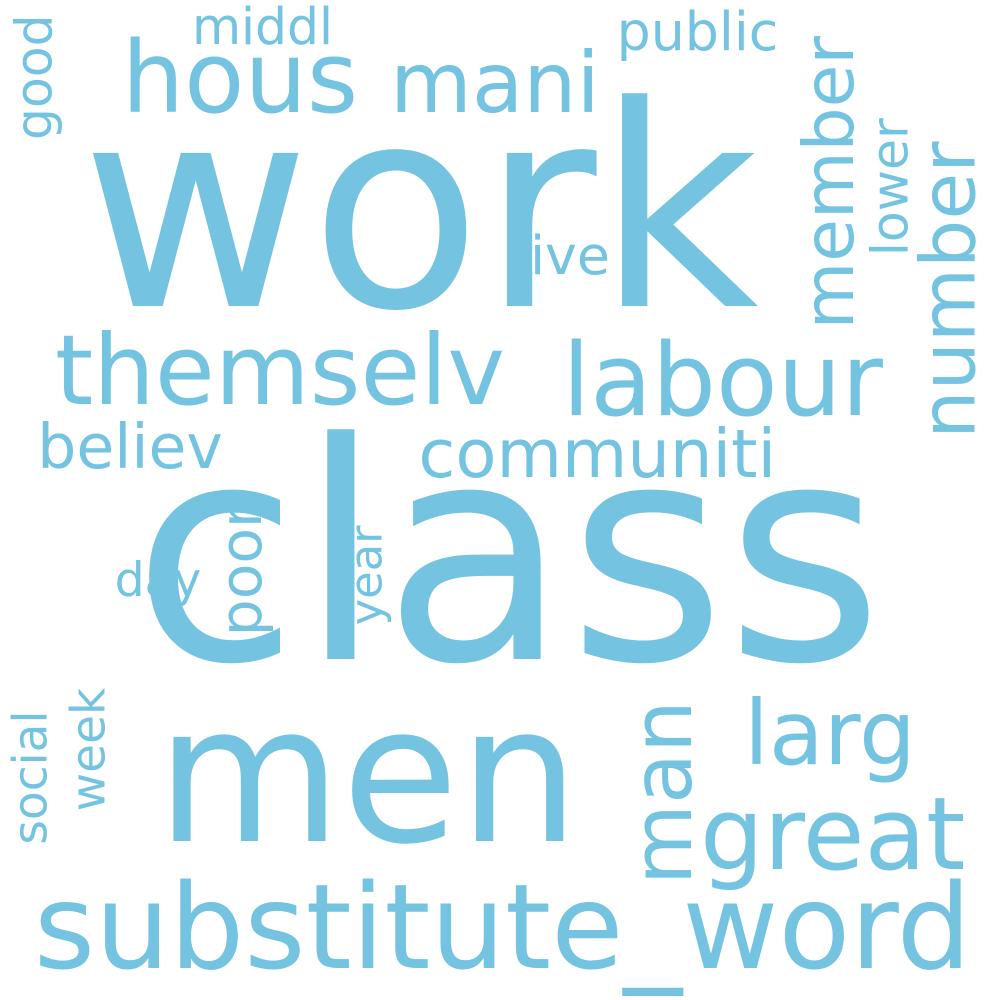 This screenshot has height=1000, width=1000. I want to click on word-lower: lower, so click(890, 187).